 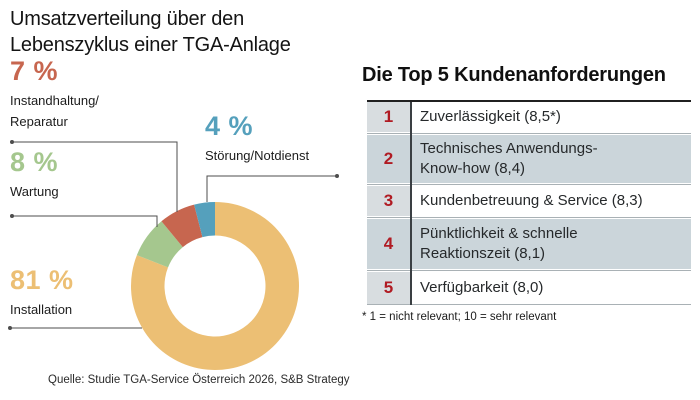 I want to click on stat-instandhaltung-percent: 7 %, so click(x=34, y=71).